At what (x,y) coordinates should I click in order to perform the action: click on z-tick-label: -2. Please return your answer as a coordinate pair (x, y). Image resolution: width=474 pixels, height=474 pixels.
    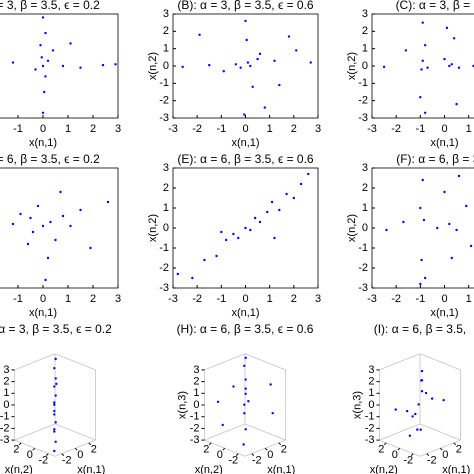
    Looking at the image, I should click on (5, 428).